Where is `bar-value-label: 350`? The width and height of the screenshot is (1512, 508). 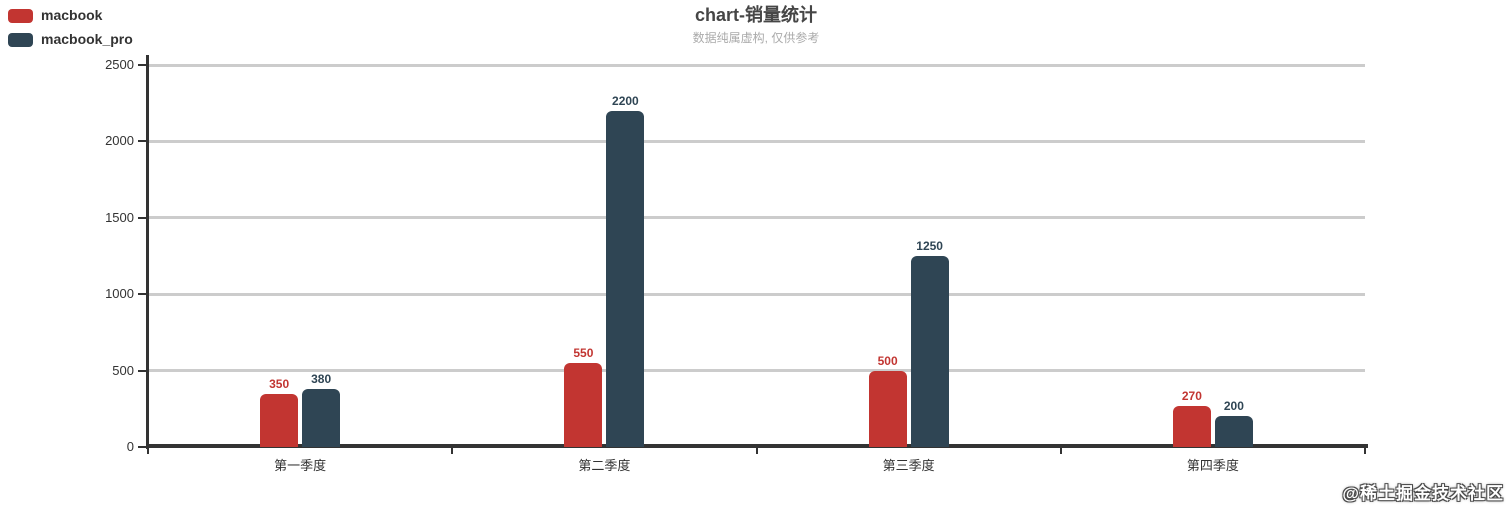 bar-value-label: 350 is located at coordinates (279, 383).